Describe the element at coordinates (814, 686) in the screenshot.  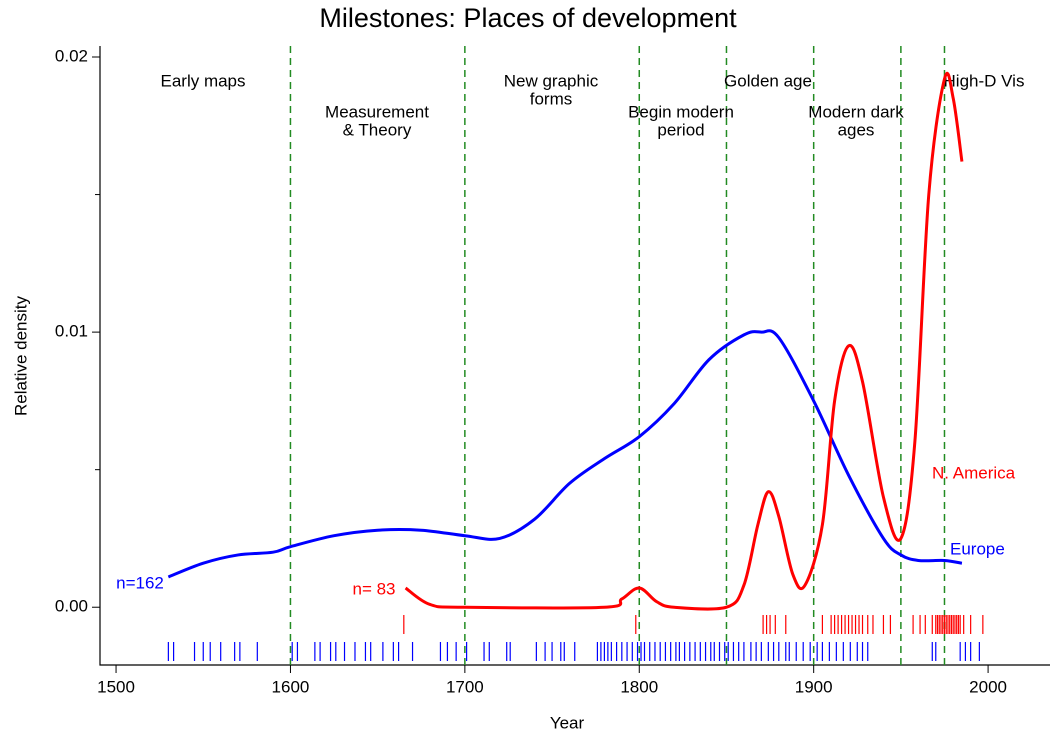
I see `x-tick-label: 1900` at that location.